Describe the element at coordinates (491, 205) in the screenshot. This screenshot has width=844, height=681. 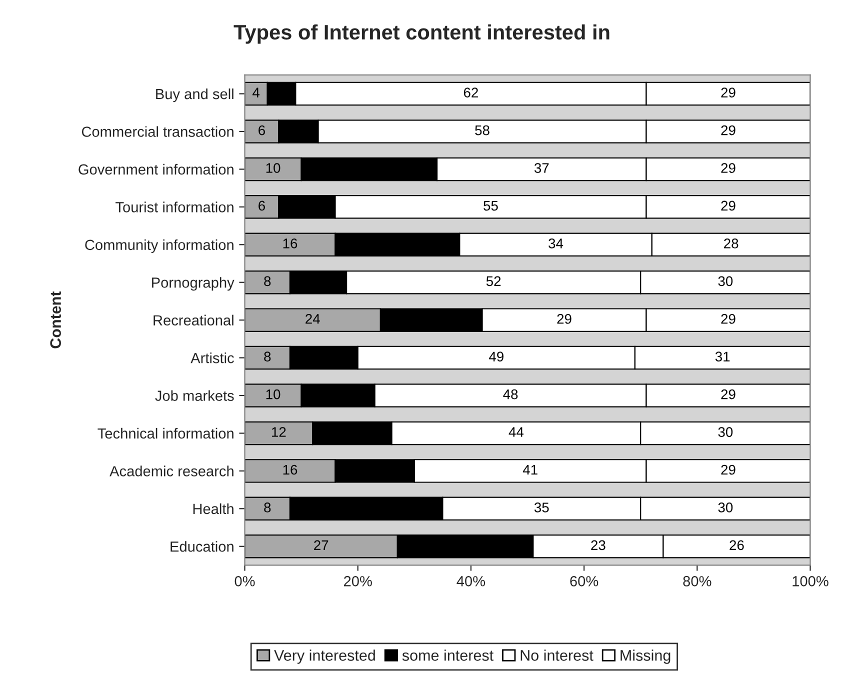
I see `data-label: 55` at that location.